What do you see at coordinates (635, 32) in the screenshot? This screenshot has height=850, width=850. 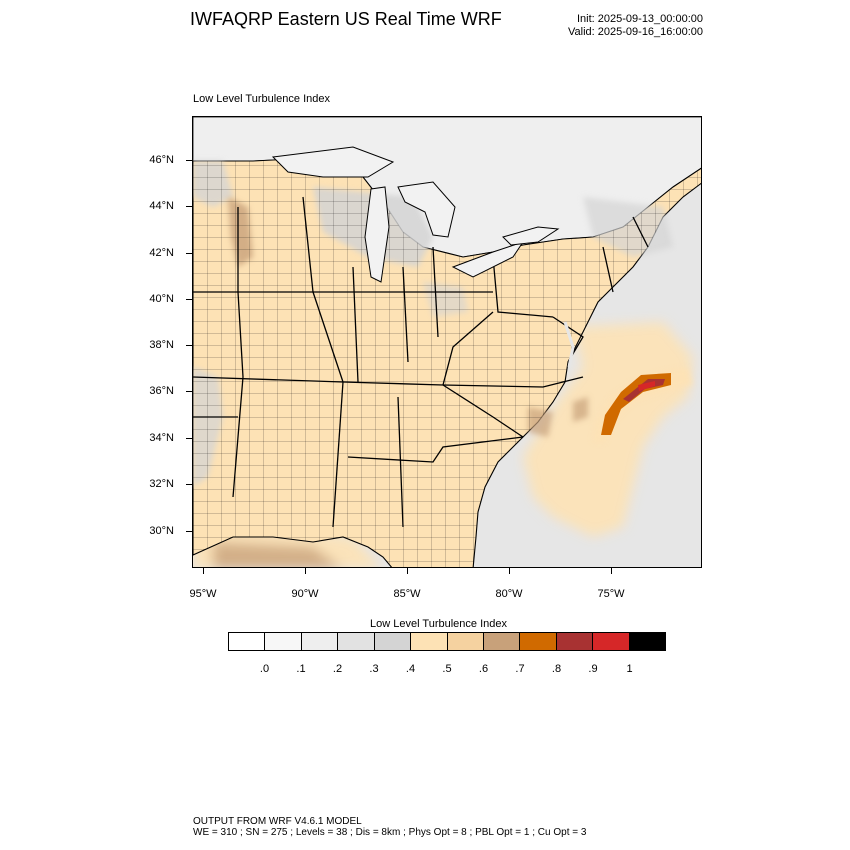 I see `valid-time: Valid: 2025-09-16_16:00:00` at bounding box center [635, 32].